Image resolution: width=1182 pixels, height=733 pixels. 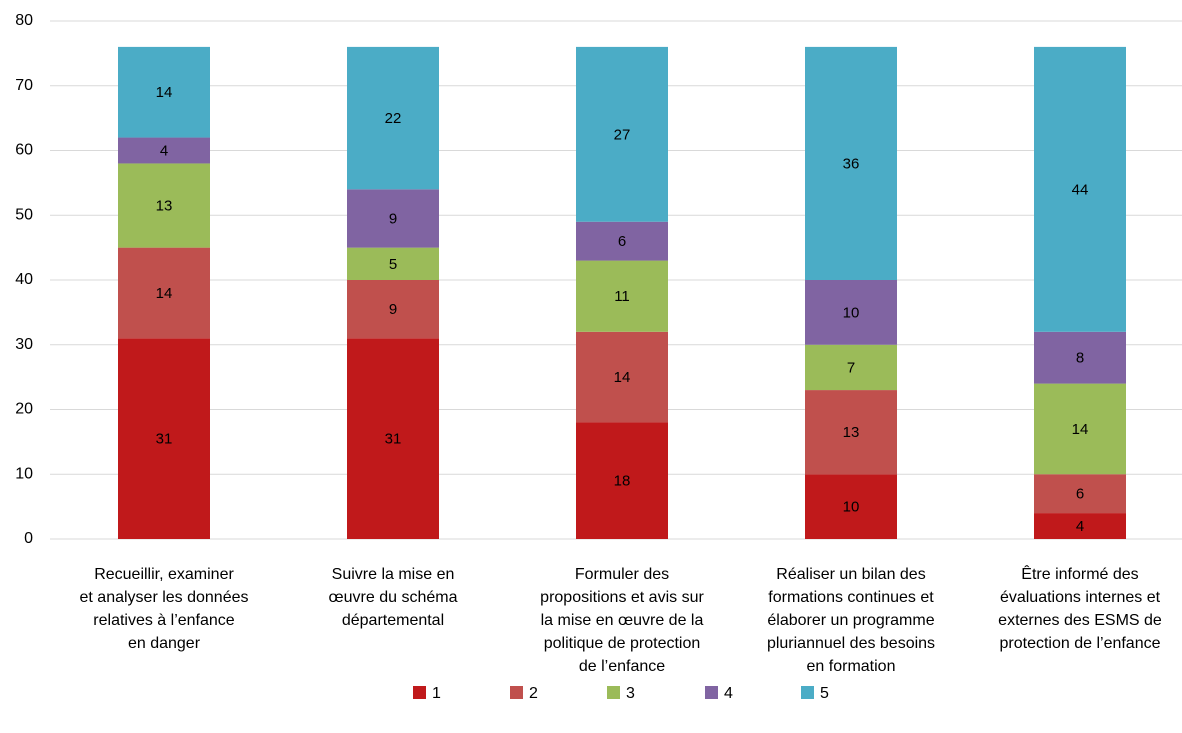 What do you see at coordinates (24, 85) in the screenshot?
I see `y-tick-label: 70` at bounding box center [24, 85].